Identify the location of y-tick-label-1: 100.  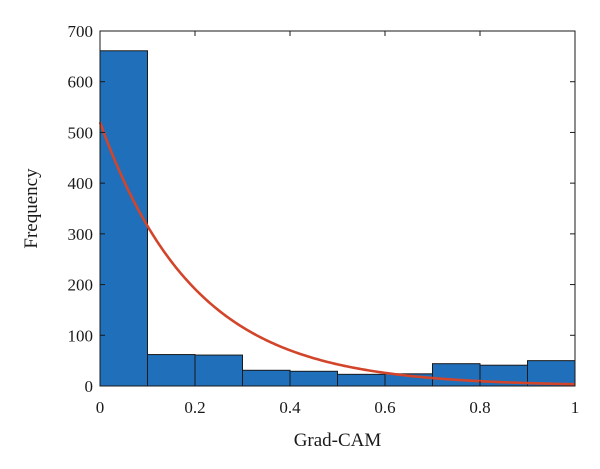
(81, 335).